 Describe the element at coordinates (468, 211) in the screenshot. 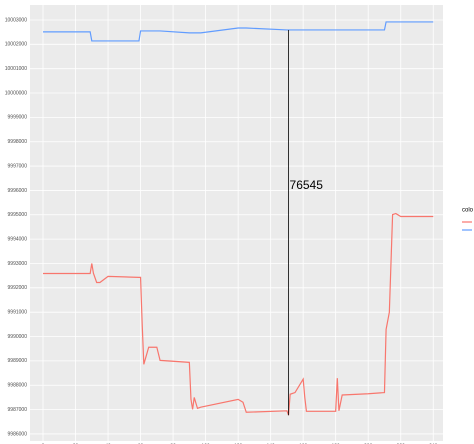

I see `legend-title: colo` at that location.